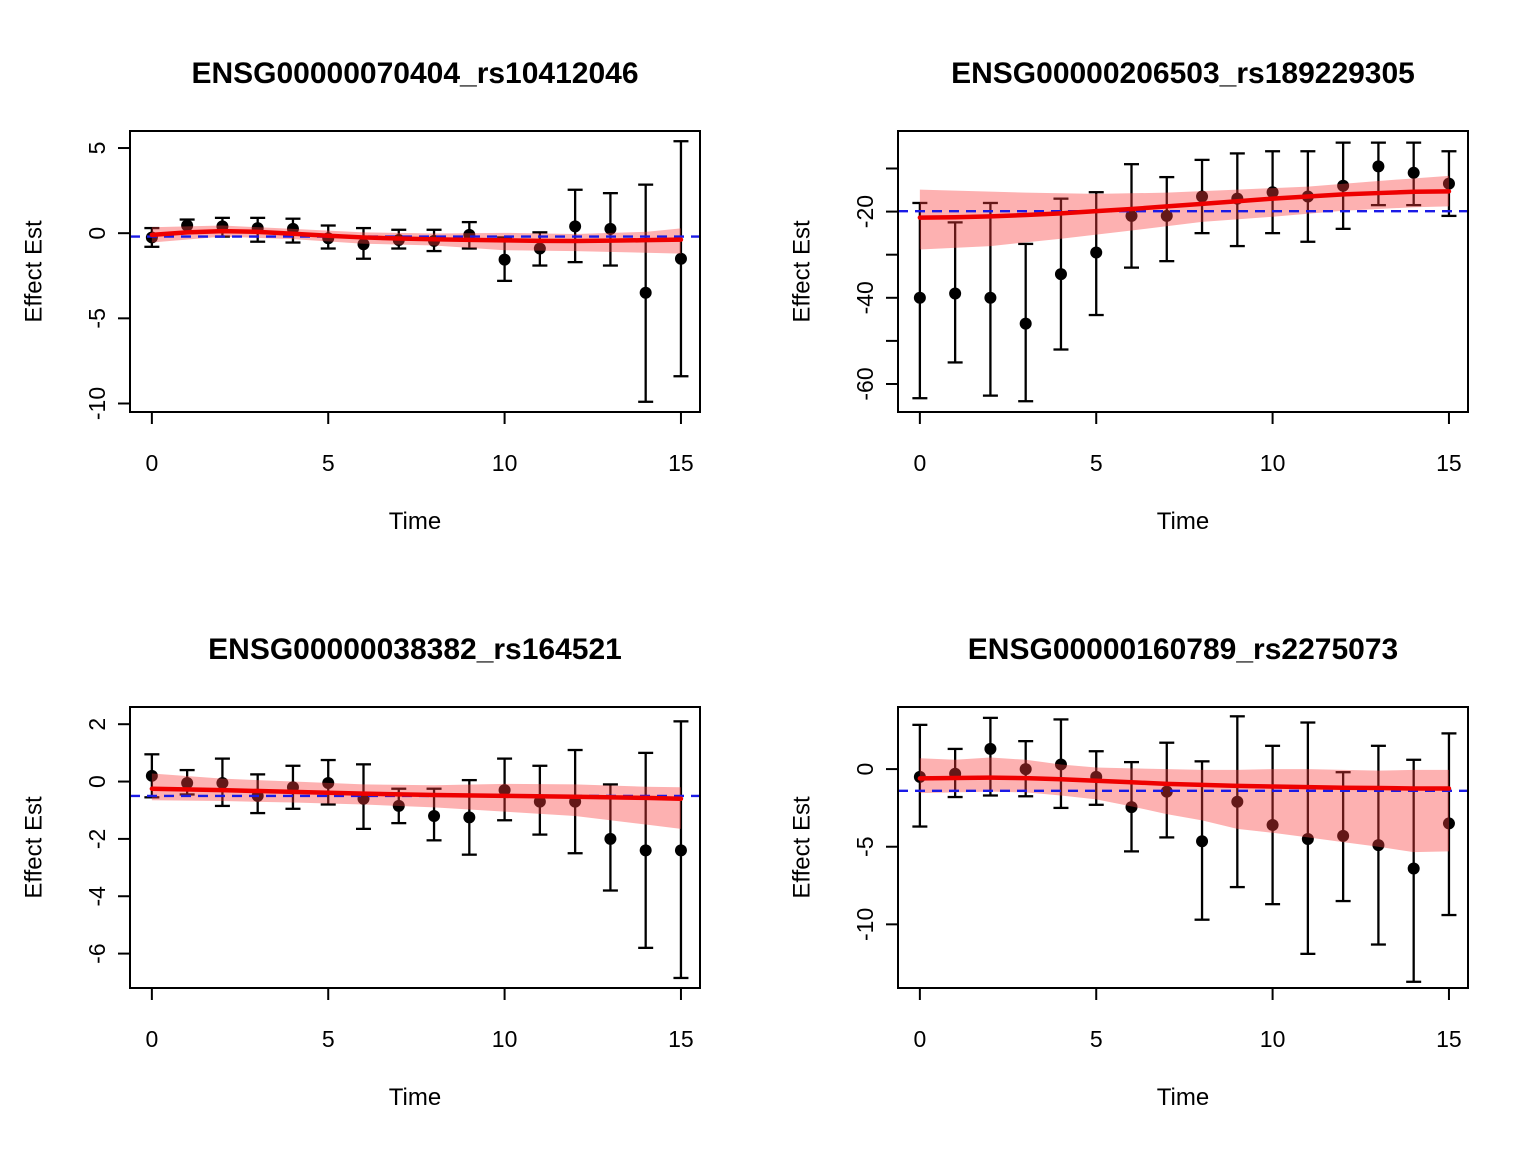 The width and height of the screenshot is (1536, 1152). I want to click on error-bars, so click(416, 850).